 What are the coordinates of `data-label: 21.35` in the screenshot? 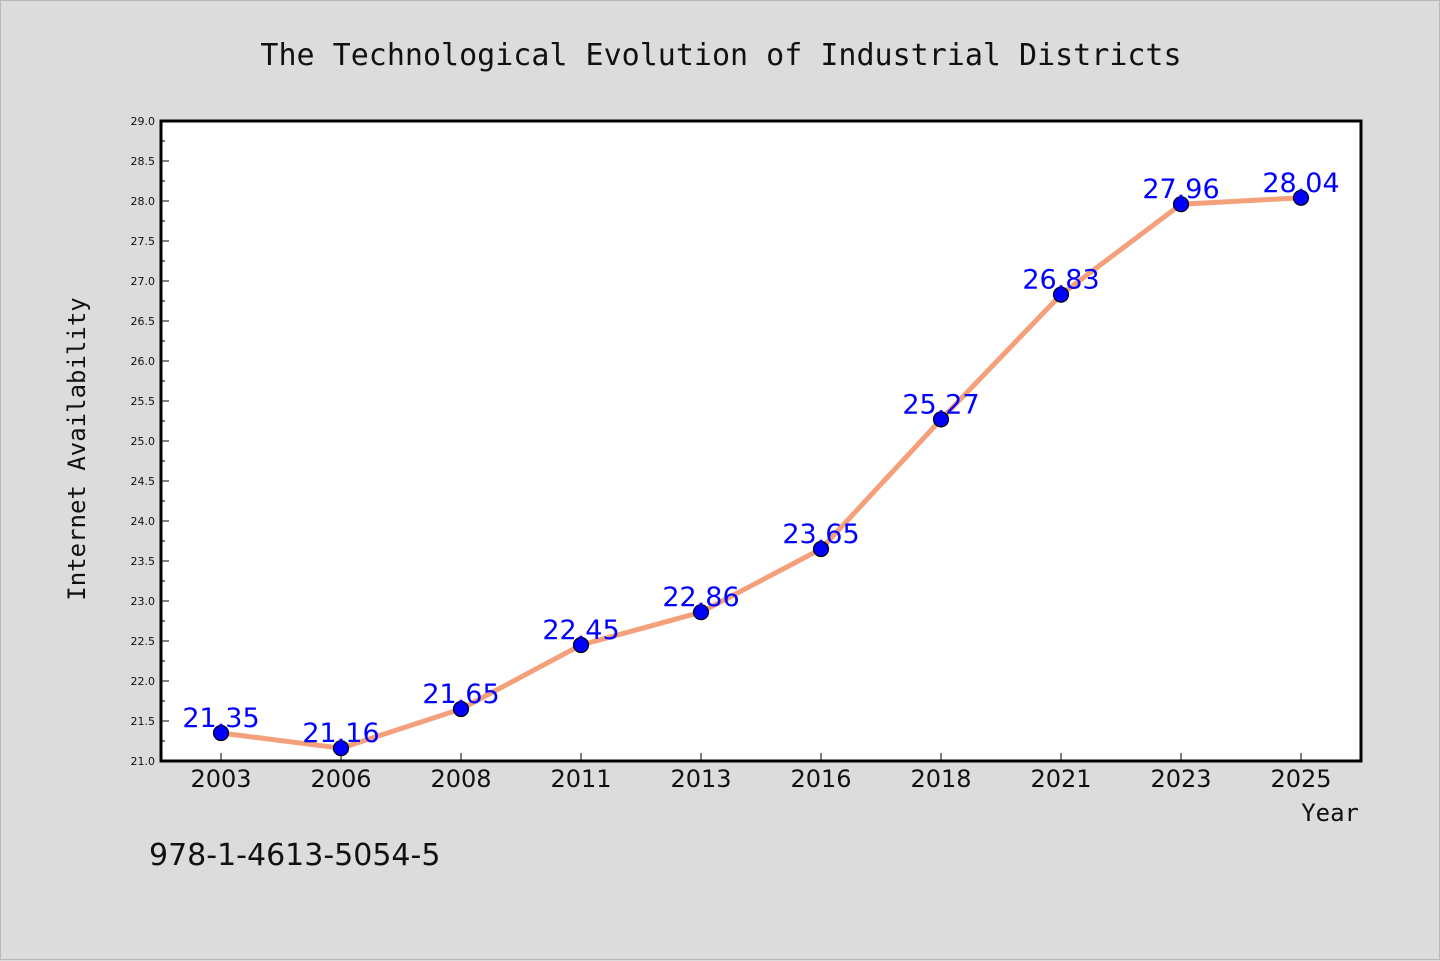 It's located at (220, 718).